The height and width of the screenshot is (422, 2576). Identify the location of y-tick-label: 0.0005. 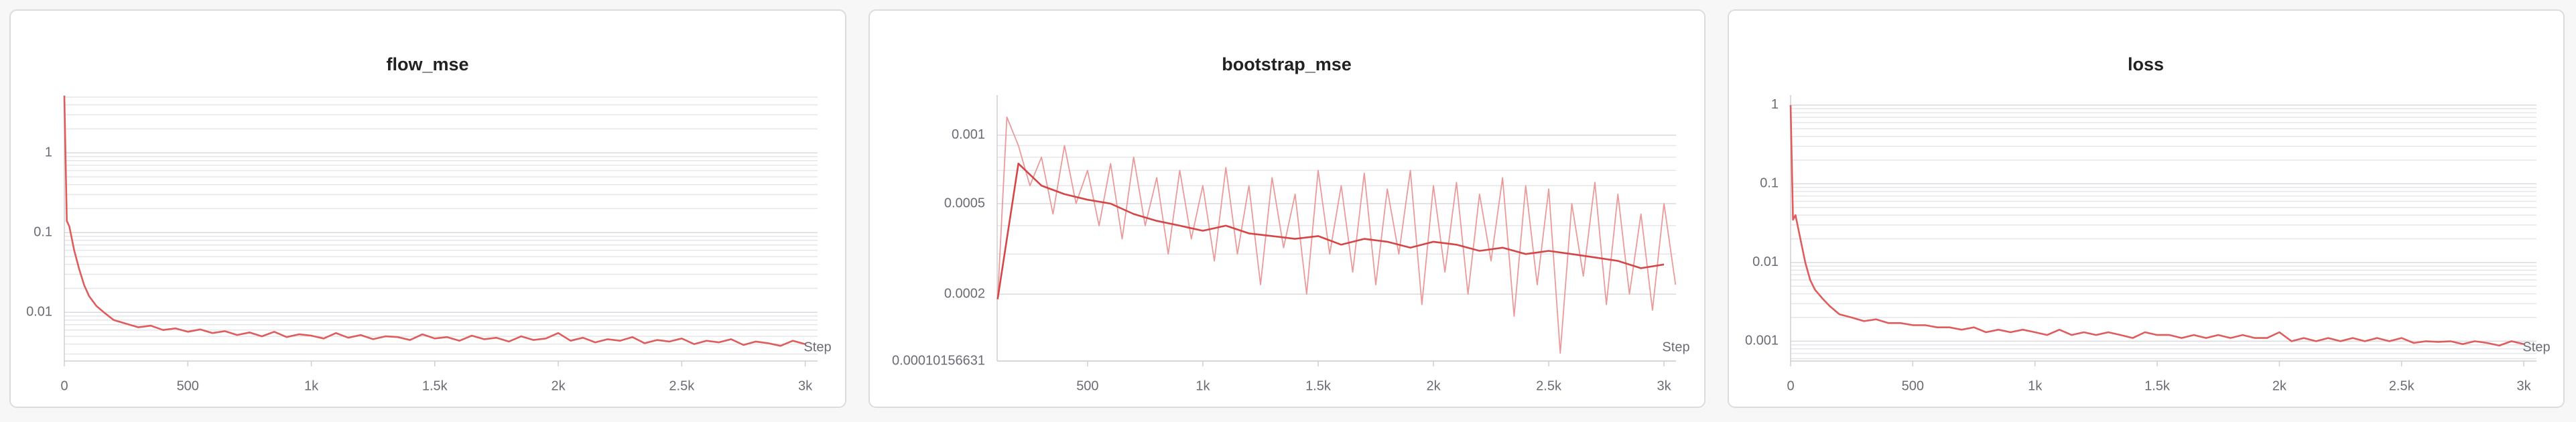
(964, 203).